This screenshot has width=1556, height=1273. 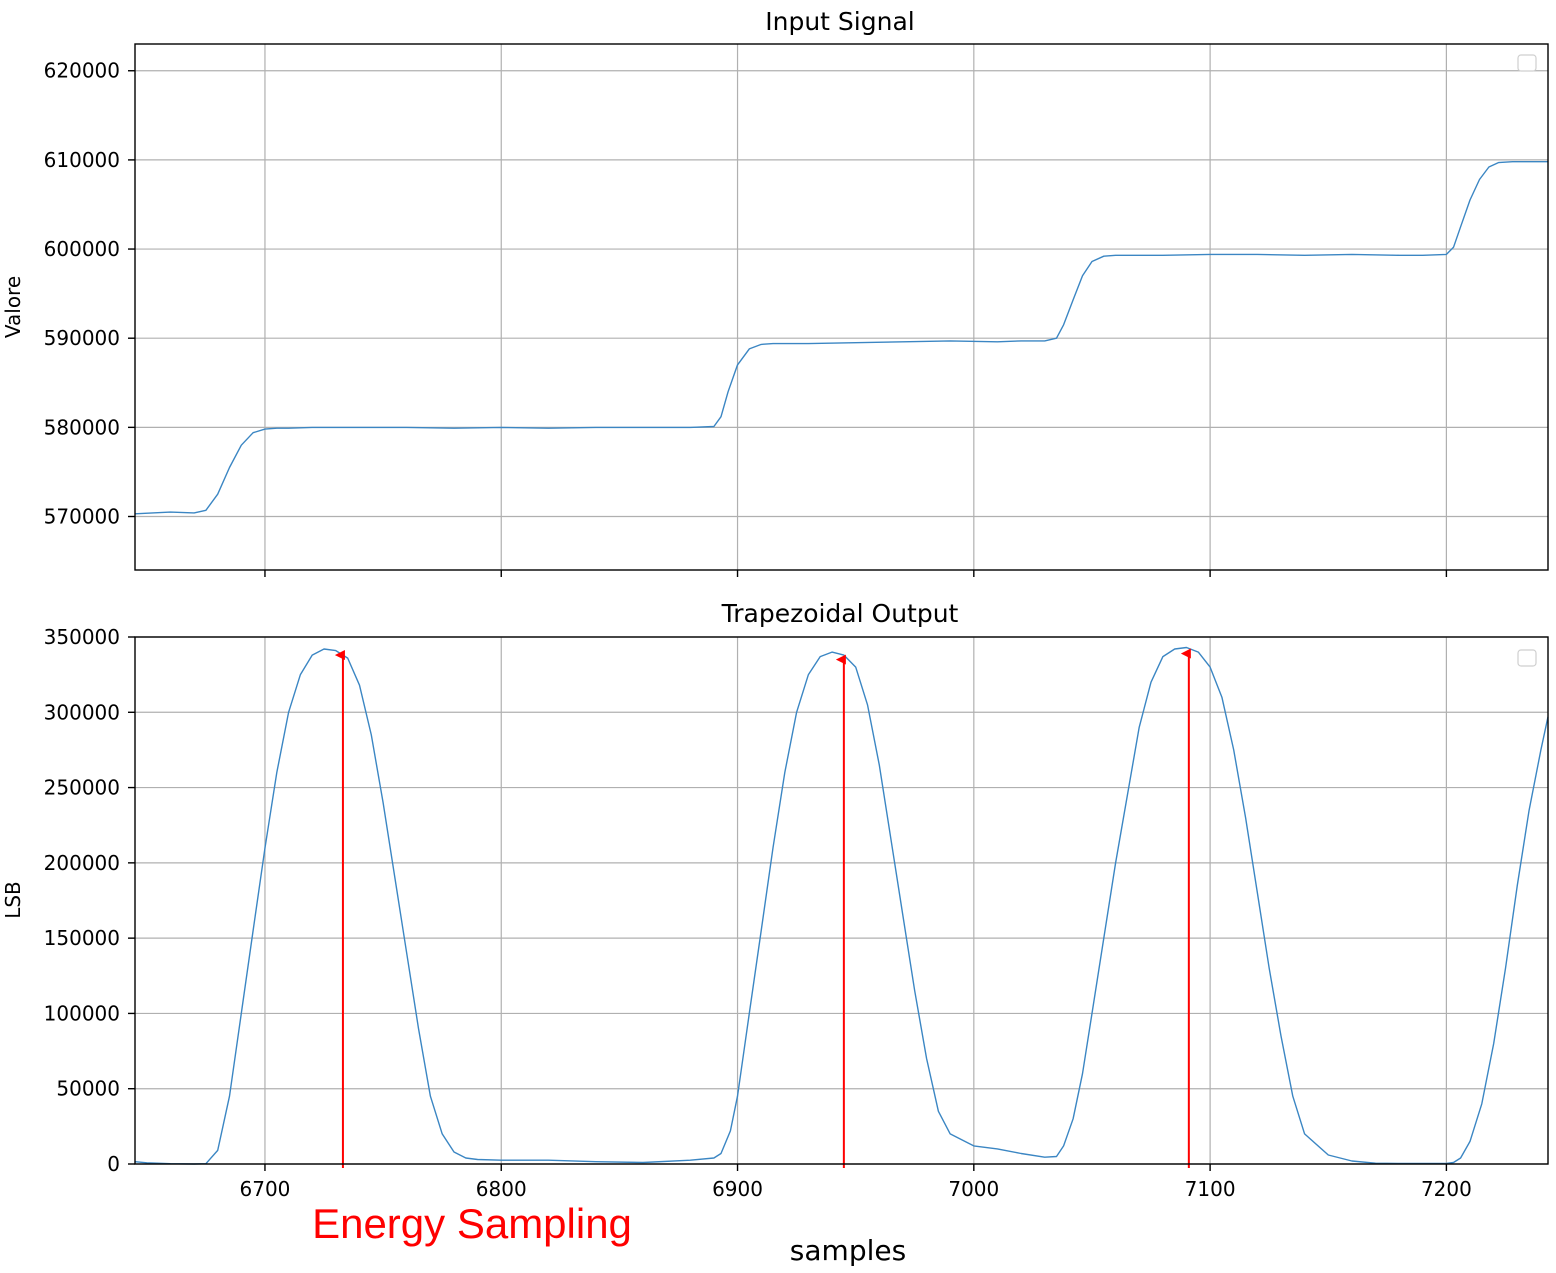 What do you see at coordinates (82, 427) in the screenshot?
I see `input-signal-ytick-label: 580000` at bounding box center [82, 427].